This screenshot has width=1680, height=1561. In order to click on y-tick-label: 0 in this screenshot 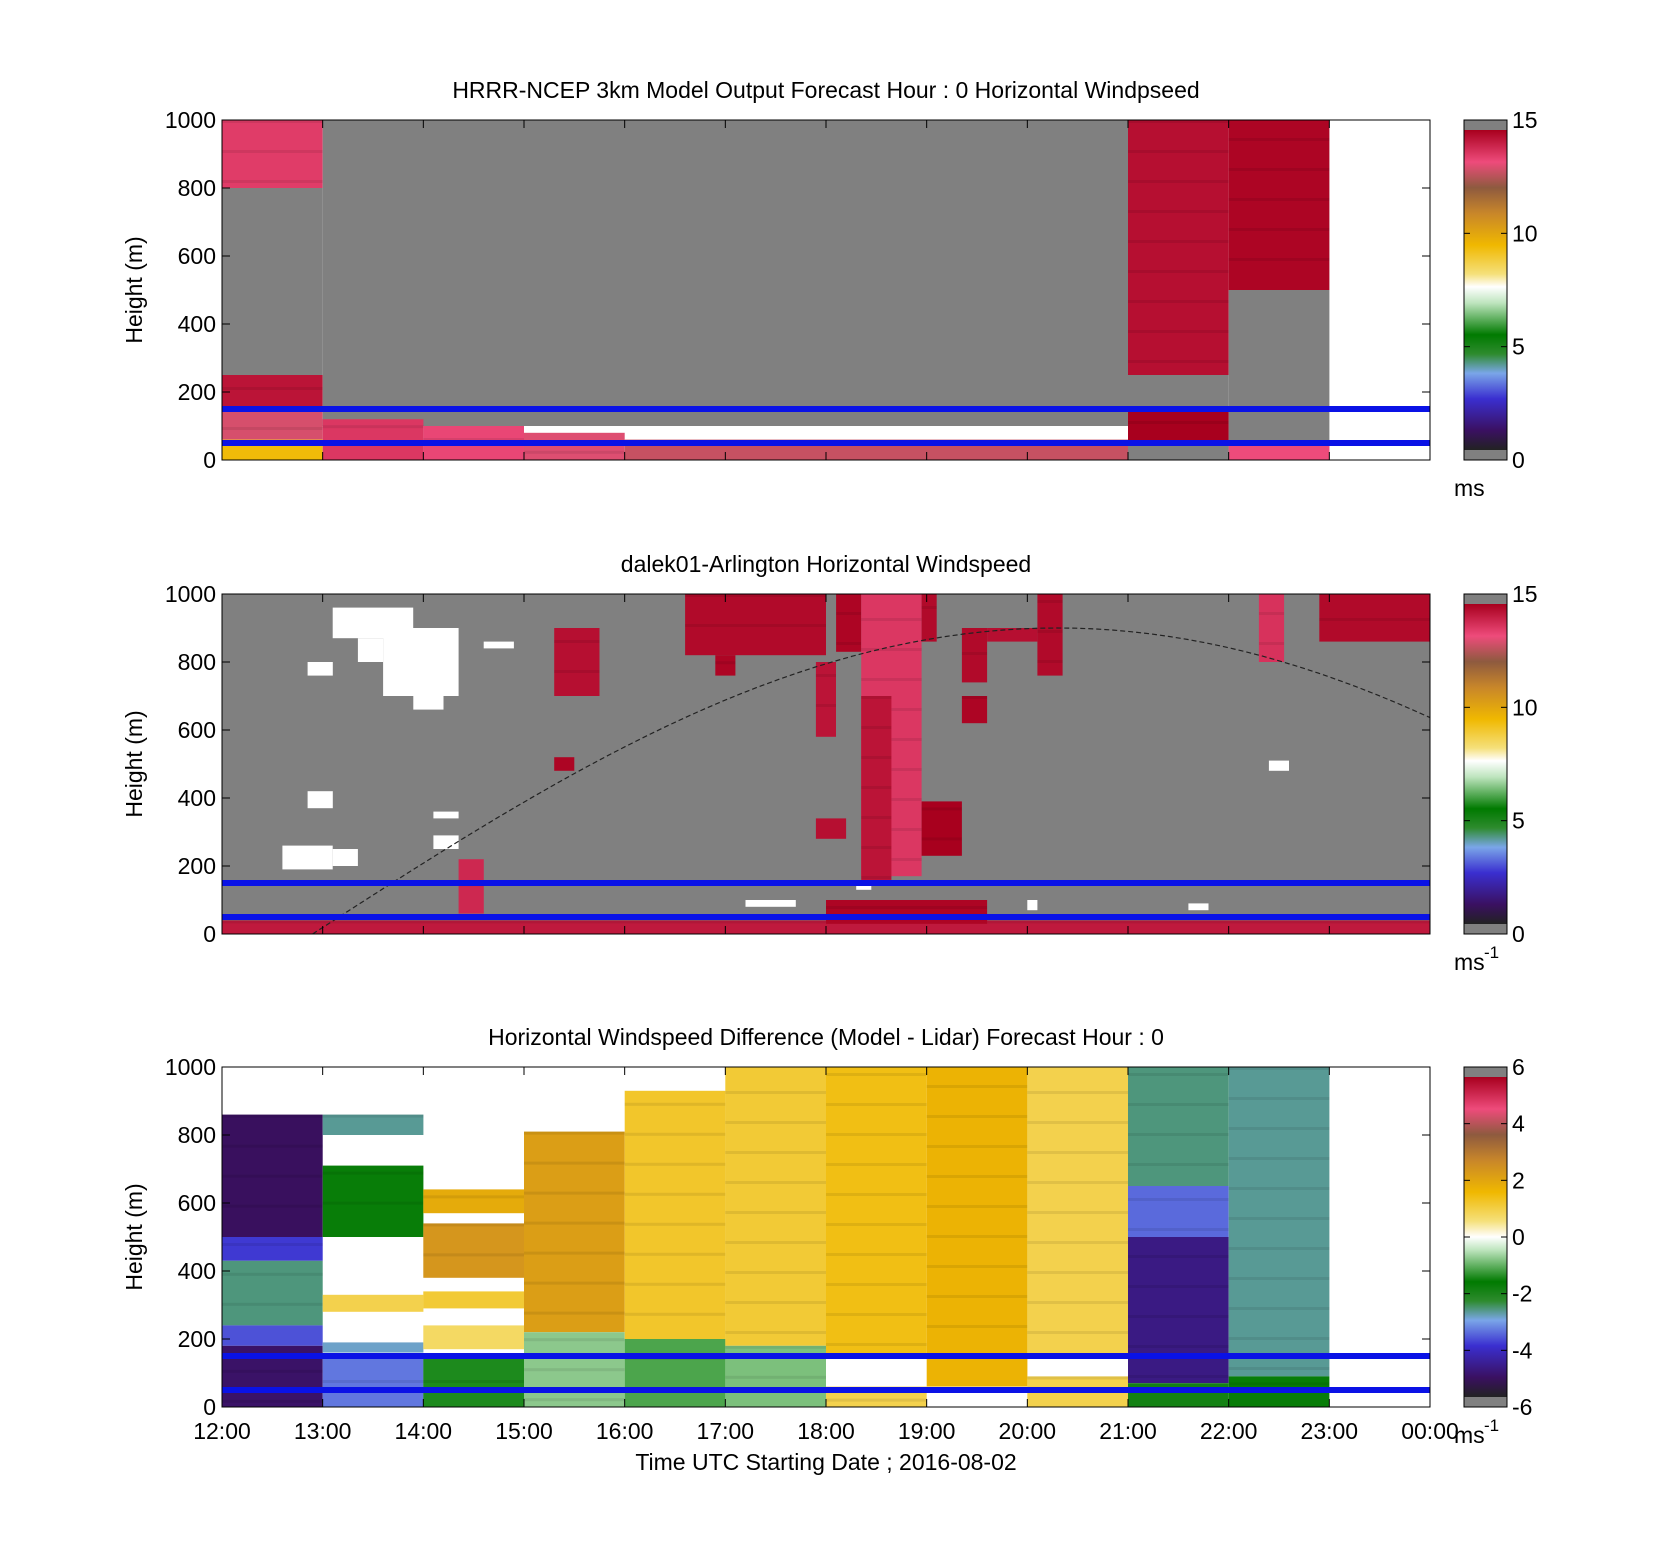, I will do `click(209, 934)`.